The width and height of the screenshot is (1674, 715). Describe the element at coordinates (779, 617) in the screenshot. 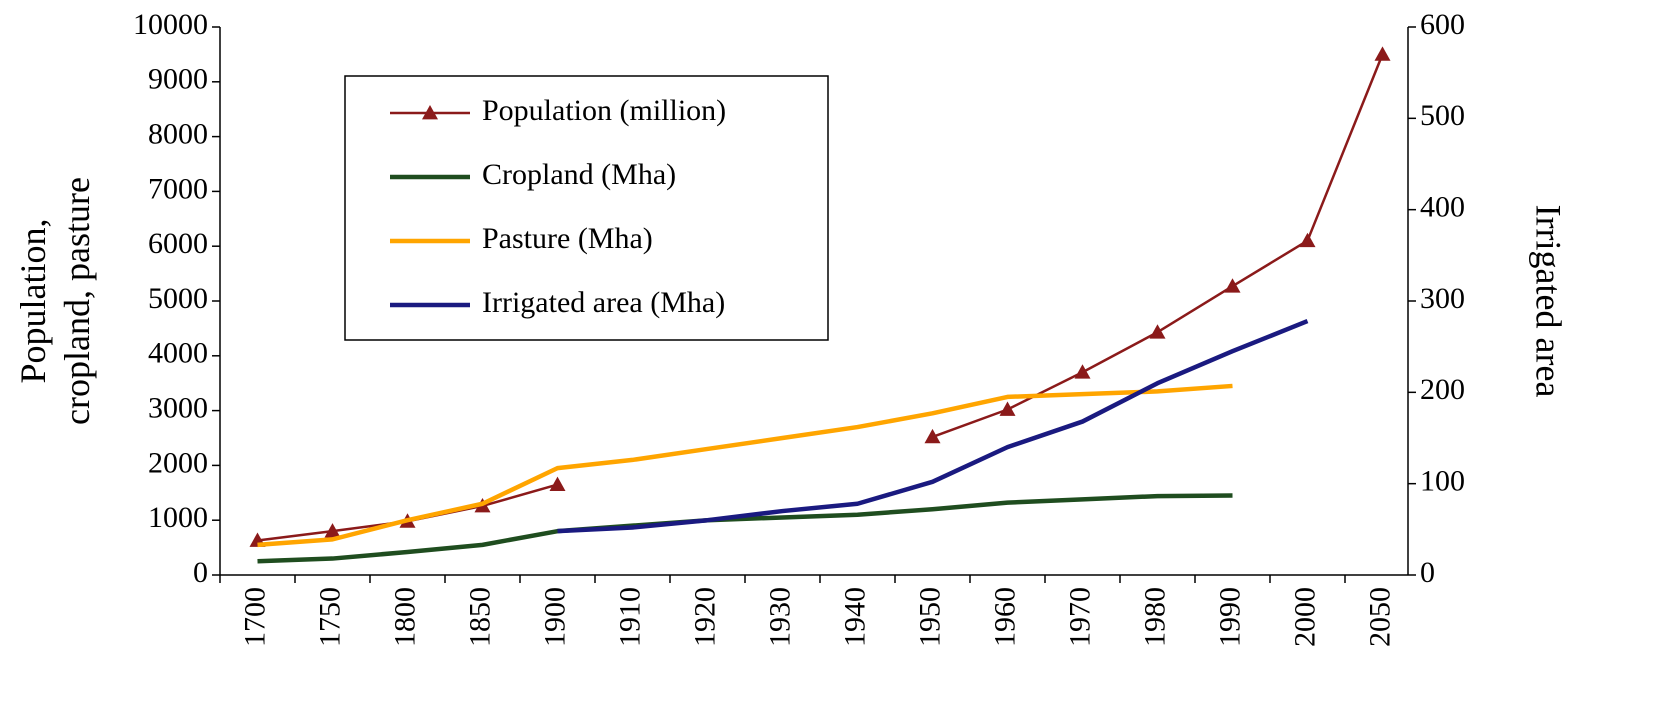

I see `x-tick-label: 1930` at that location.